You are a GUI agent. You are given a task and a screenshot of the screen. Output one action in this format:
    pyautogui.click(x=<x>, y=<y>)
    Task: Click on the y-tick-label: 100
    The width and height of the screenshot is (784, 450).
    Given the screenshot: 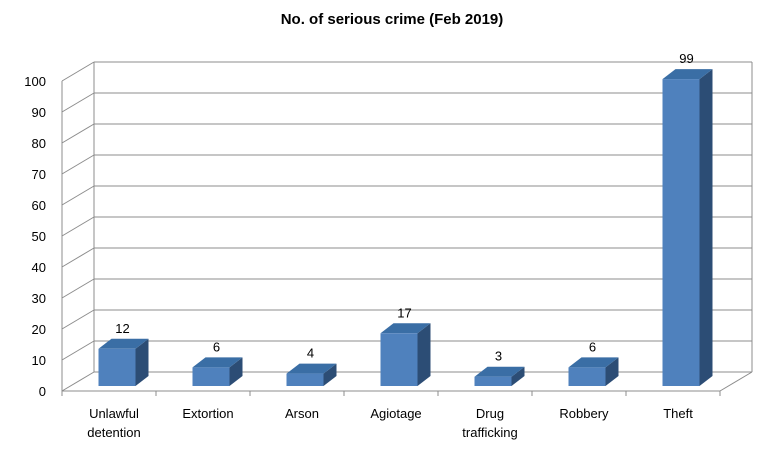 What is the action you would take?
    pyautogui.click(x=35, y=81)
    